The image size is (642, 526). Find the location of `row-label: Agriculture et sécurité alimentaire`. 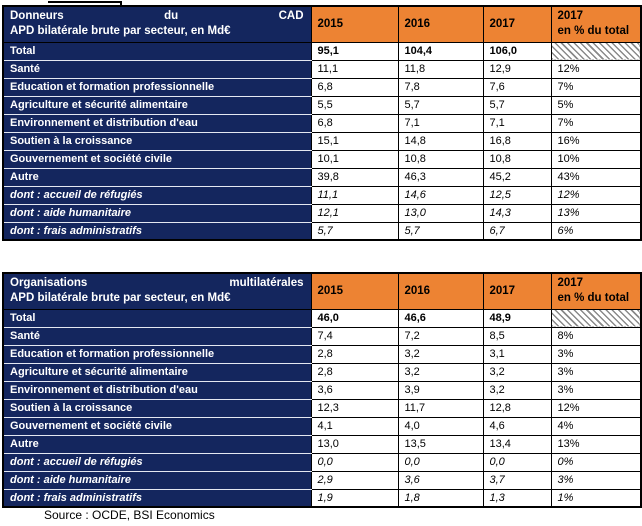

row-label: Agriculture et sécurité alimentaire is located at coordinates (157, 105).